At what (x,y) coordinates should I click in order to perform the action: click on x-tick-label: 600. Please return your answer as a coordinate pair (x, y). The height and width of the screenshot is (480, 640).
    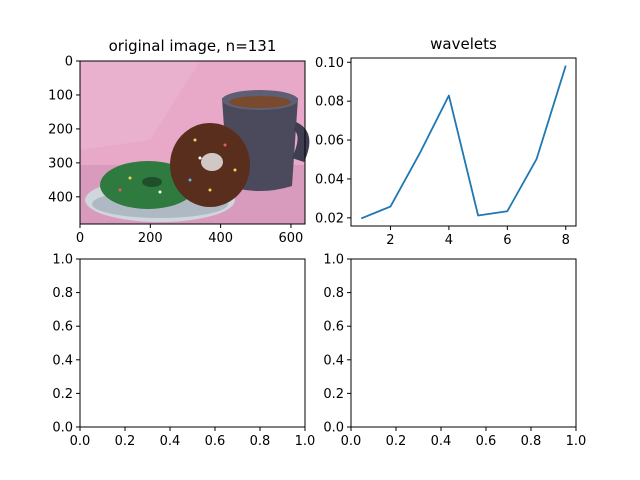
    Looking at the image, I should click on (291, 238).